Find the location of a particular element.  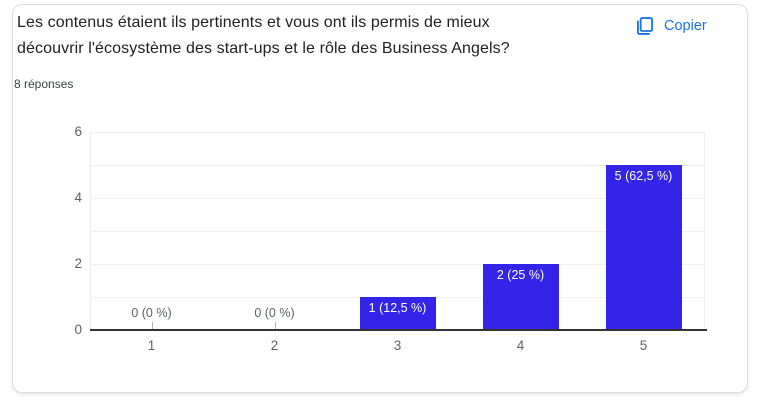

bar: 2 (25 %) is located at coordinates (520, 297).